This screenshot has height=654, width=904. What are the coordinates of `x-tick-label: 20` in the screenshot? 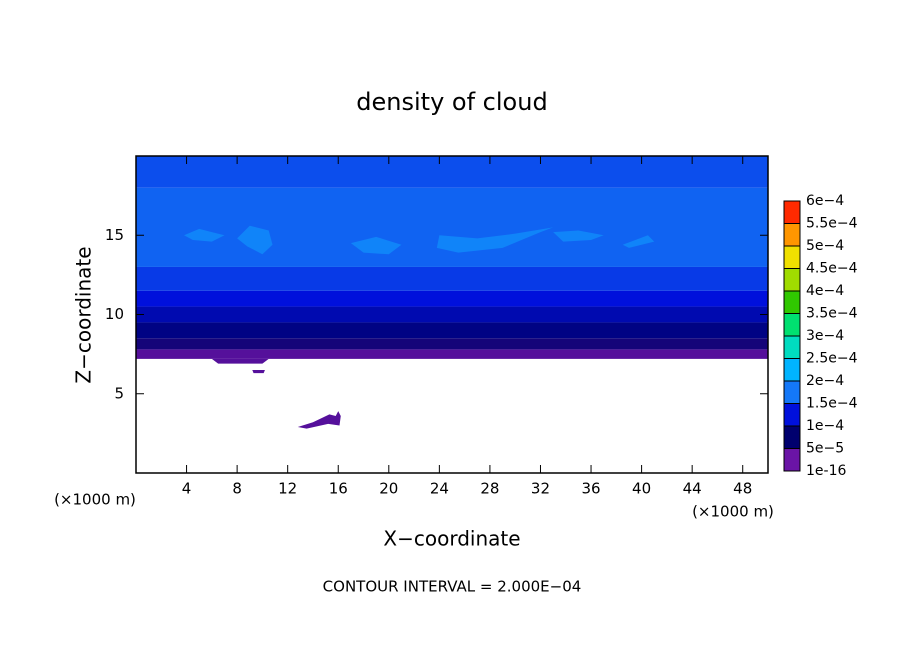 It's located at (388, 489).